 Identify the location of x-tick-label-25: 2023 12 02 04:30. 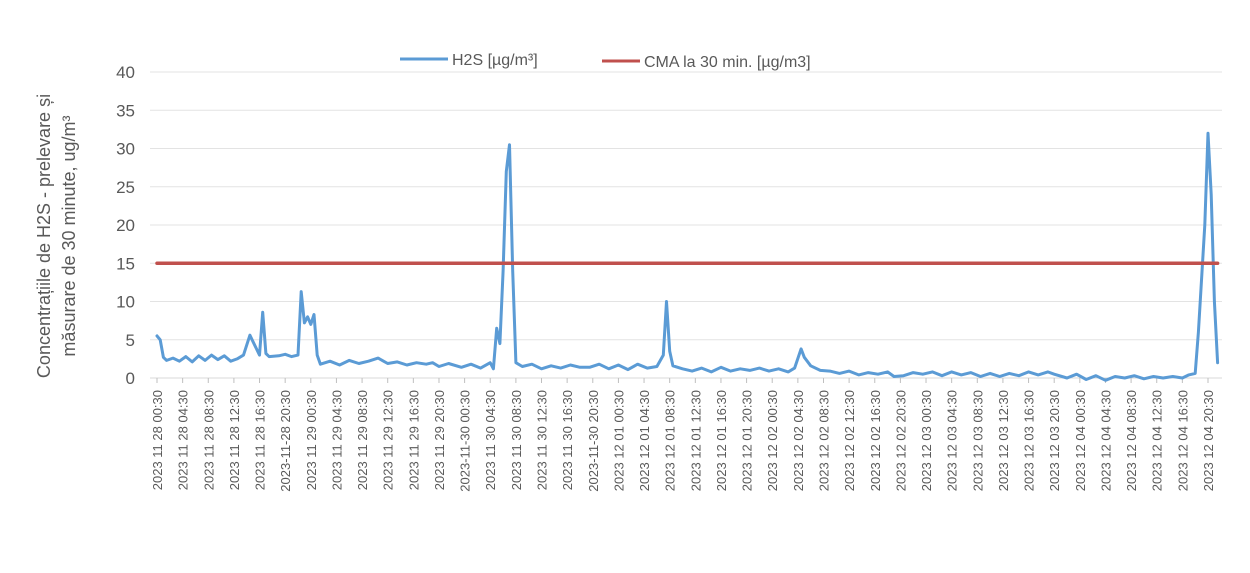
(798, 440).